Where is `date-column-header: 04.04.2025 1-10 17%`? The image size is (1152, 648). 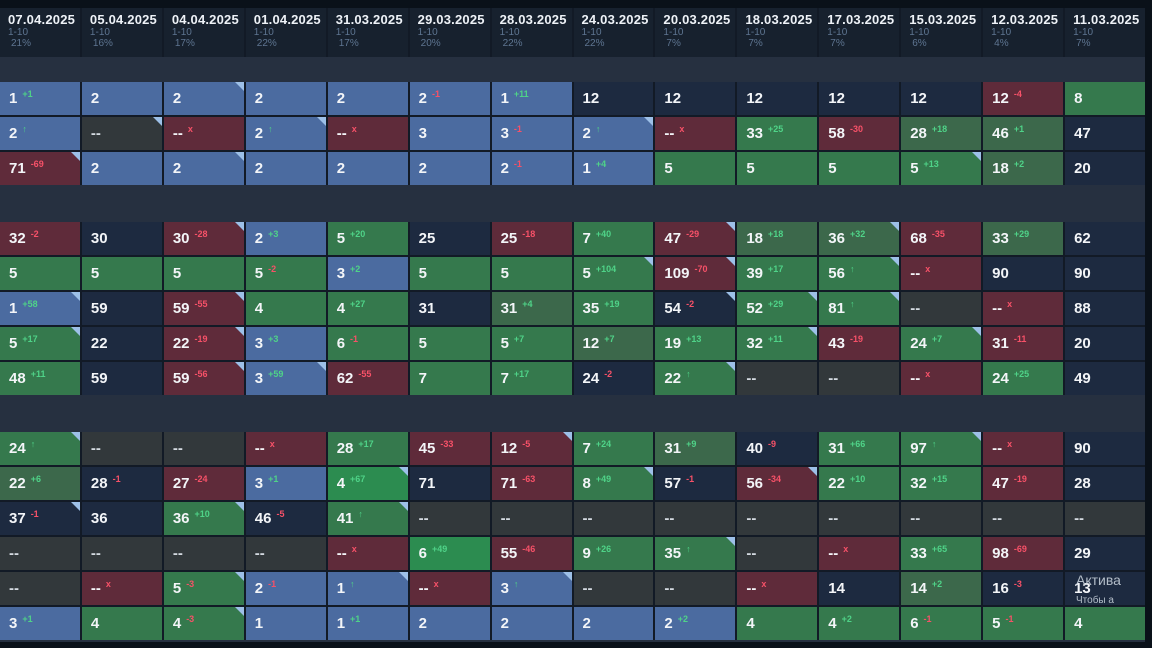 date-column-header: 04.04.2025 1-10 17% is located at coordinates (203, 32).